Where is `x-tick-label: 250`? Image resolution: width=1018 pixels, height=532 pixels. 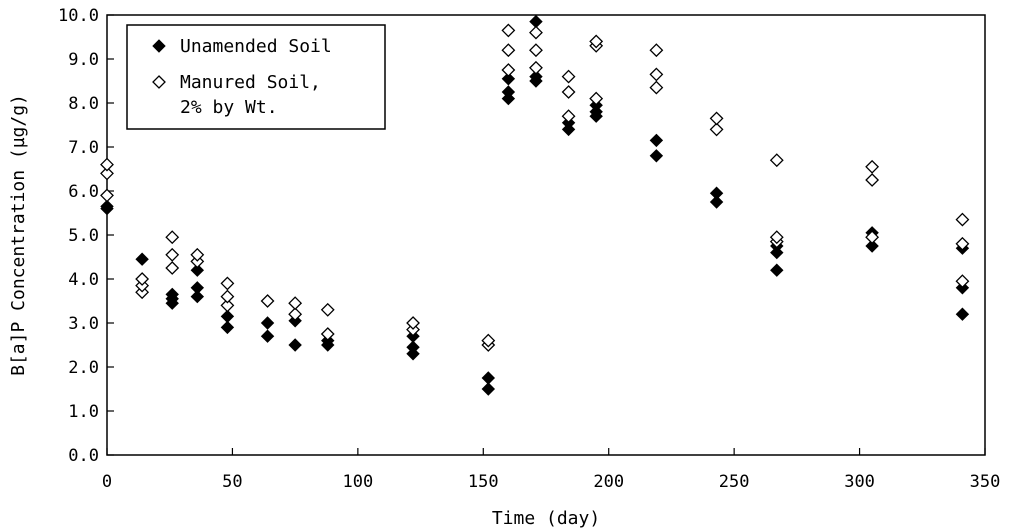 x-tick-label: 250 is located at coordinates (734, 482).